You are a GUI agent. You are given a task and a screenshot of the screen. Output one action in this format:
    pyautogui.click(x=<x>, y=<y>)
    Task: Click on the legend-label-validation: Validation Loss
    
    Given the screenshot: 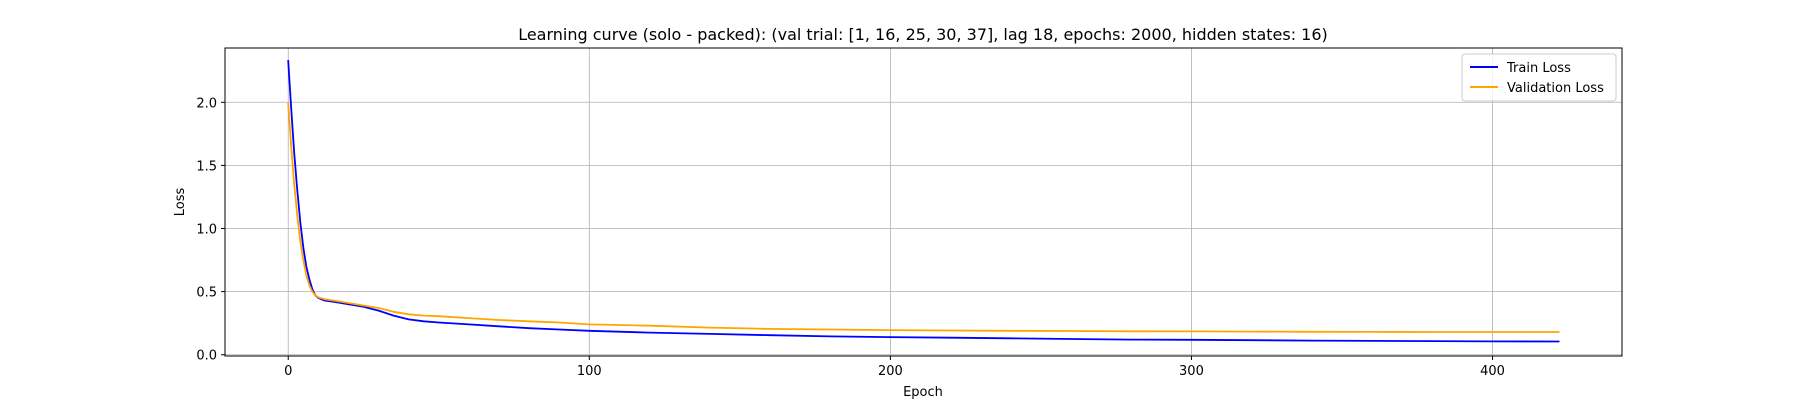 What is the action you would take?
    pyautogui.click(x=1555, y=88)
    